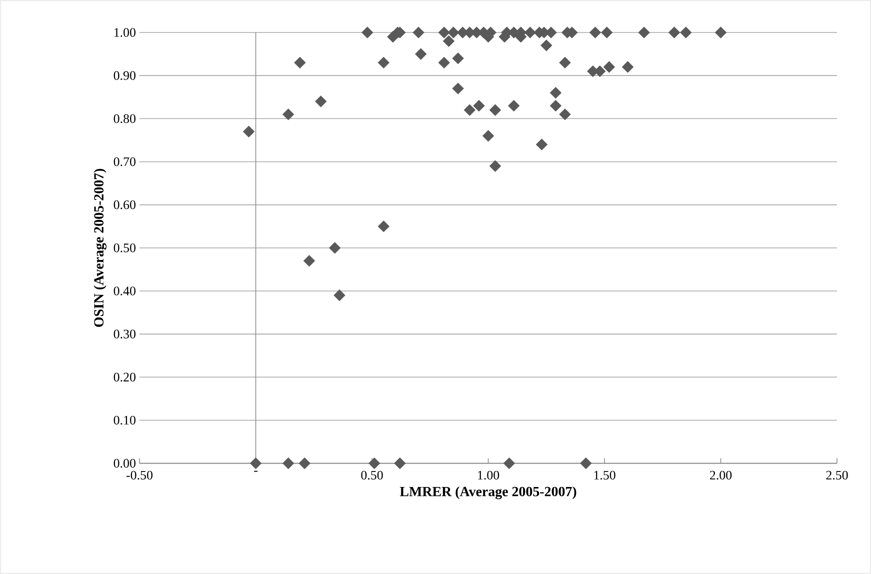 This screenshot has height=574, width=871. Describe the element at coordinates (125, 248) in the screenshot. I see `y-tick-label: 0.50` at that location.